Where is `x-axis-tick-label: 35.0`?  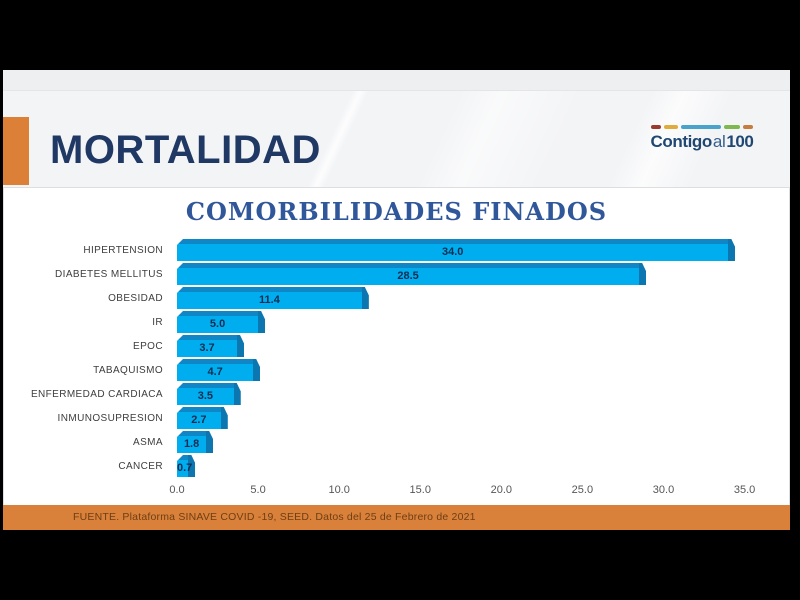 x-axis-tick-label: 35.0 is located at coordinates (744, 490).